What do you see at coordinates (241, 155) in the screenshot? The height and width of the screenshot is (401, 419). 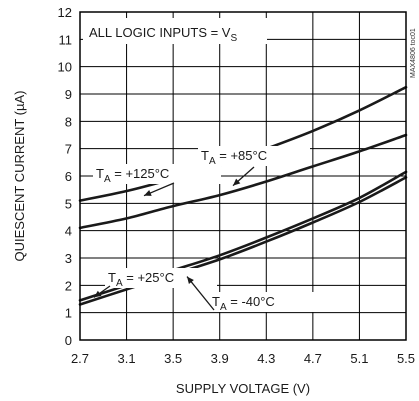 I see `series-label-rest: = +85°C` at bounding box center [241, 155].